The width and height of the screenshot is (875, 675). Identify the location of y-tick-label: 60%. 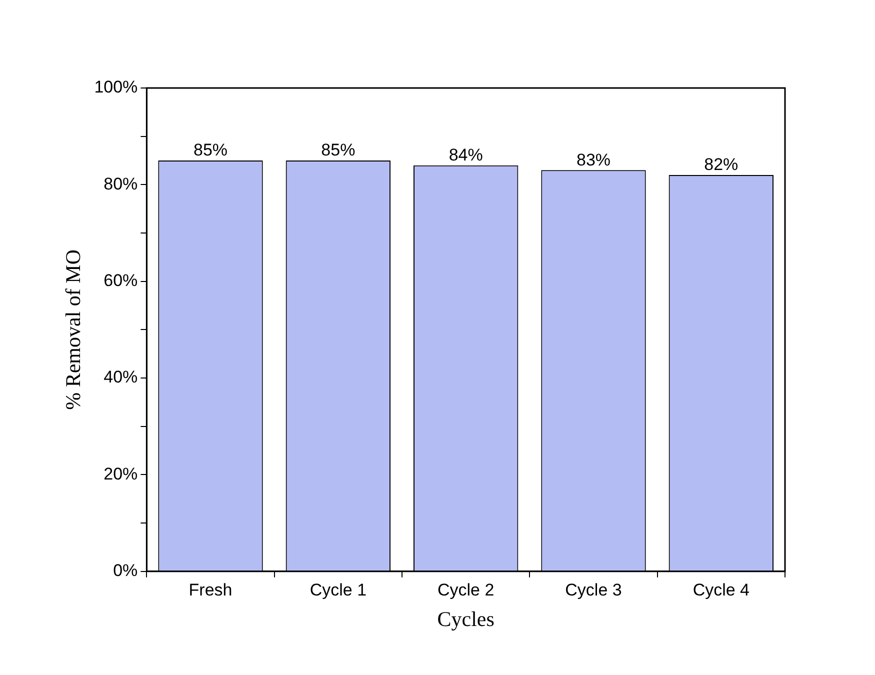
(121, 280).